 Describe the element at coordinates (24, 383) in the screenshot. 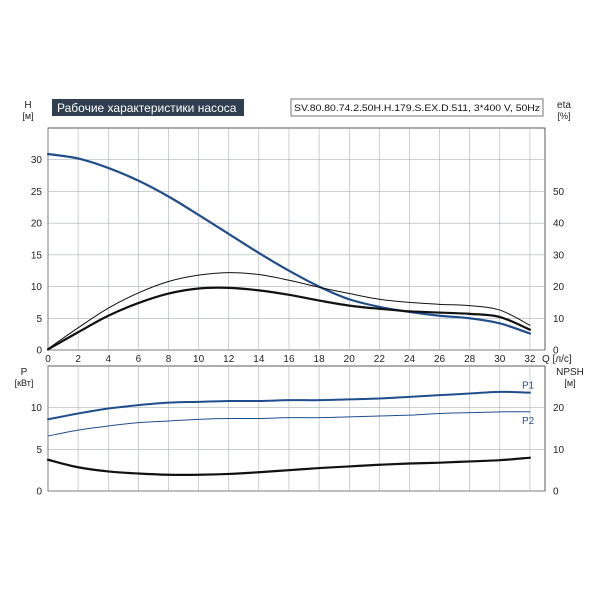

I see `y-axis-label-p-unit: [кВт]` at that location.